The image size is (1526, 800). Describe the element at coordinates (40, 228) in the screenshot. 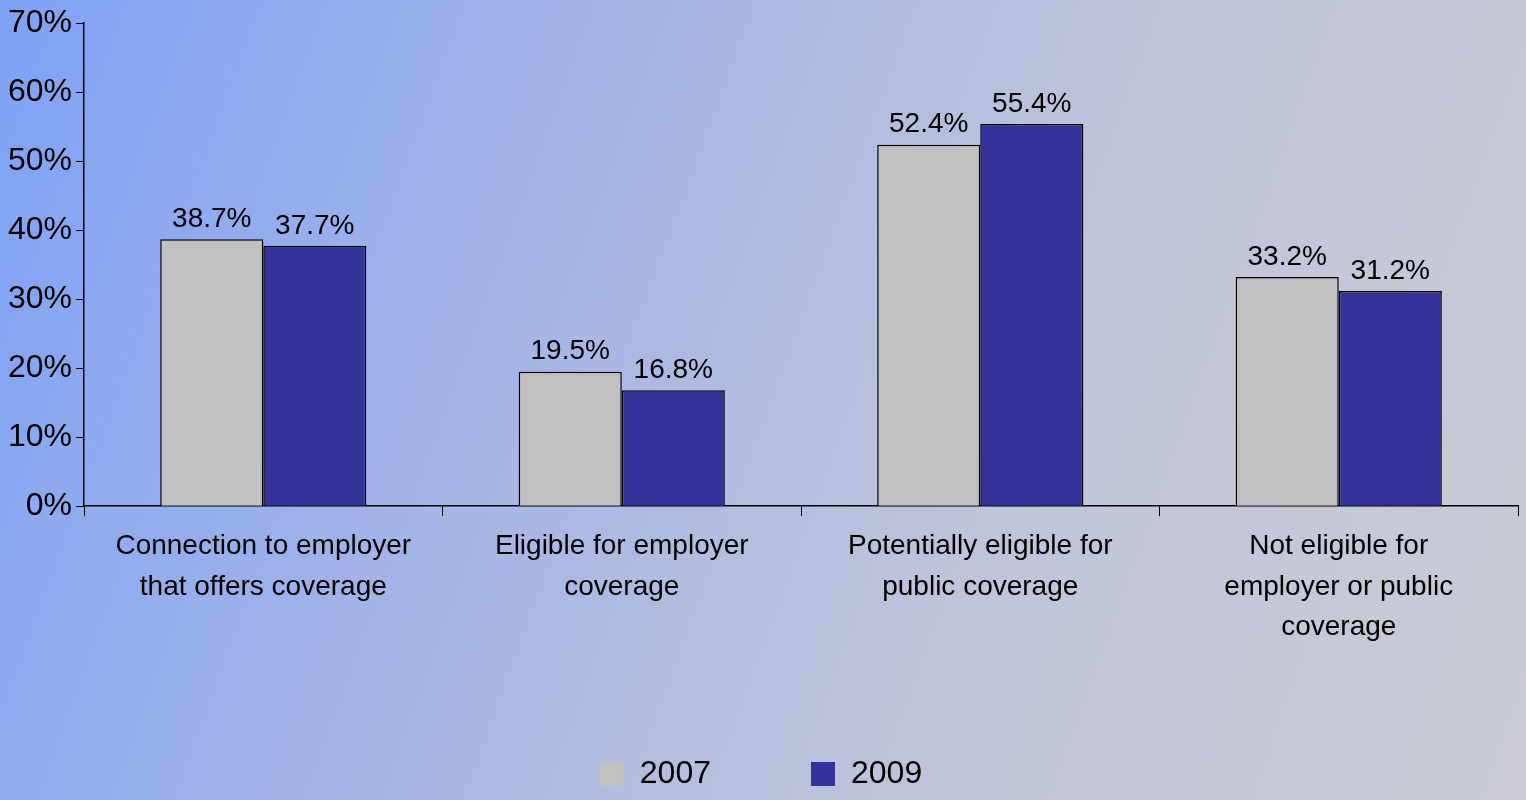

I see `y-tick-label: 40%` at that location.